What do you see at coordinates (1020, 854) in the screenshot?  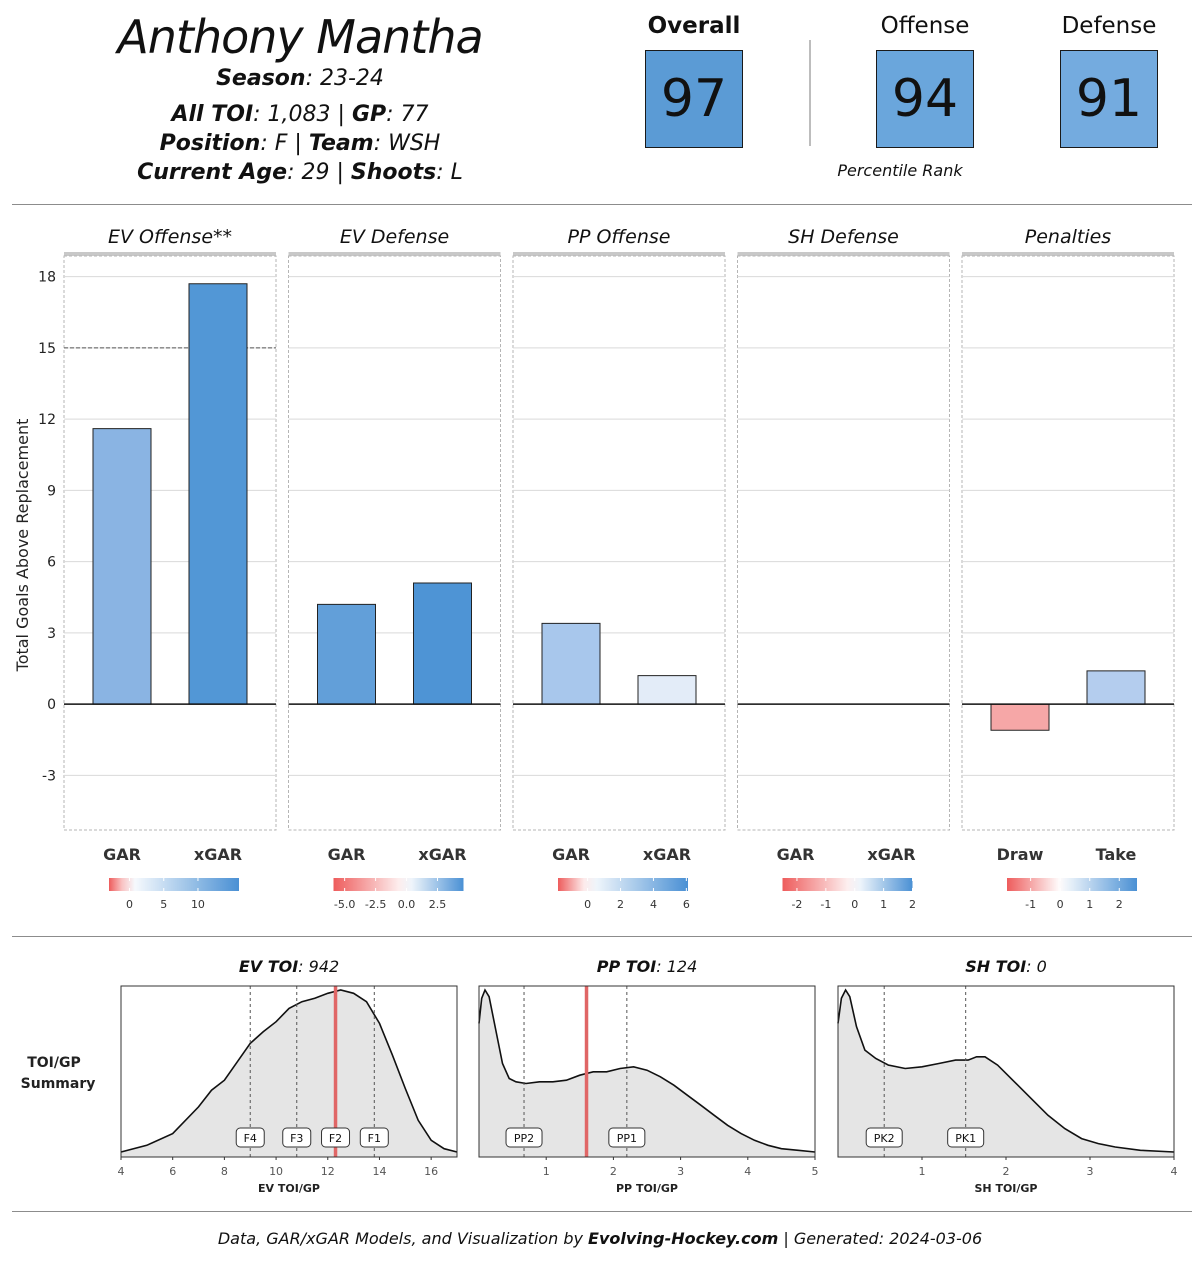 I see `x-tick-label: Draw` at bounding box center [1020, 854].